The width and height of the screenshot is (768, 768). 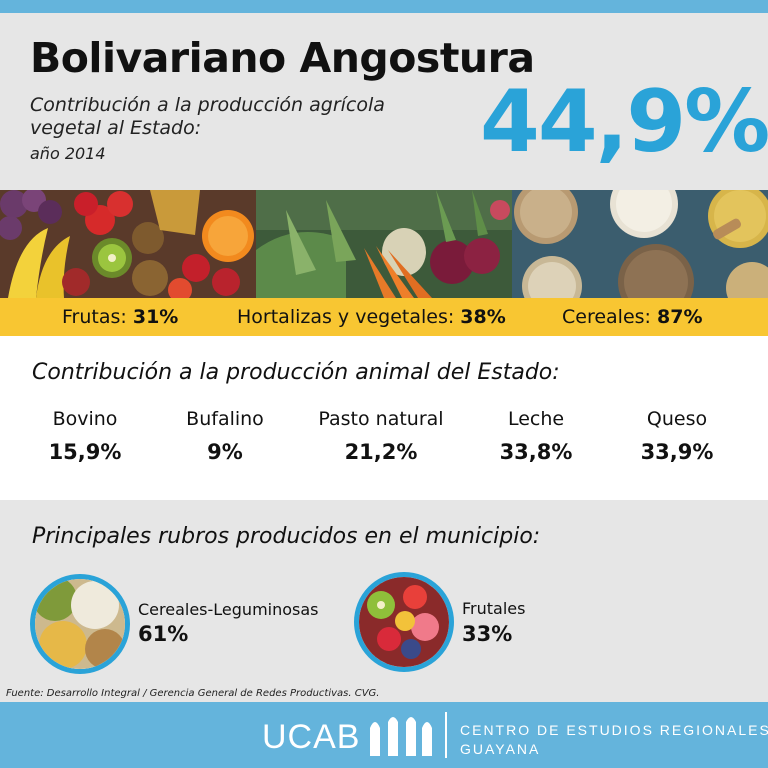 I want to click on ucab-logo-text: UCAB, so click(x=311, y=737).